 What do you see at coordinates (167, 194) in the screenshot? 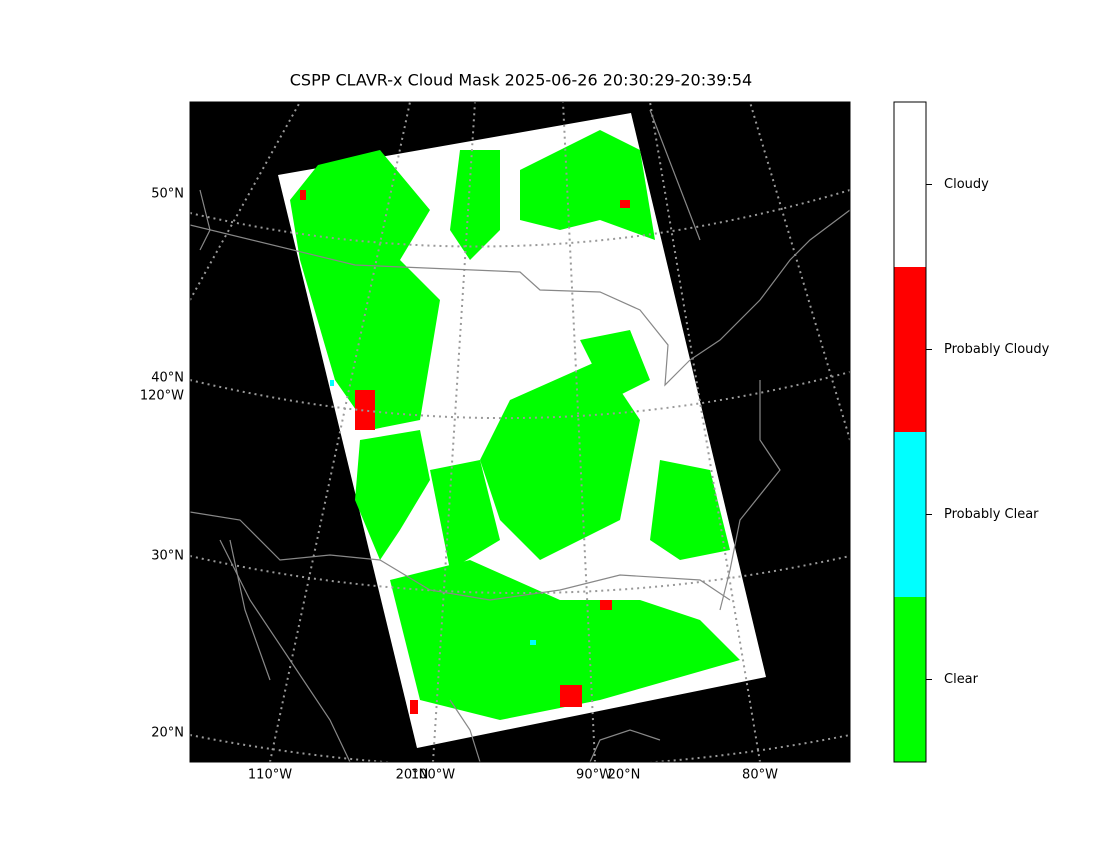
I see `lat-label: 50°N` at bounding box center [167, 194].